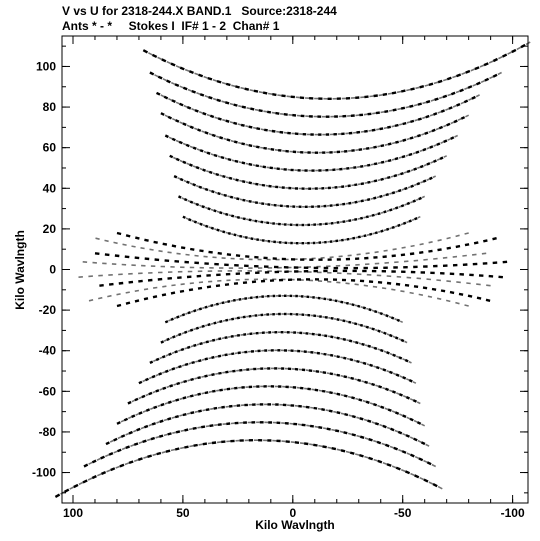 This screenshot has height=541, width=540. Describe the element at coordinates (20, 270) in the screenshot. I see `y-axis-label: Kilo Wavlngth` at that location.